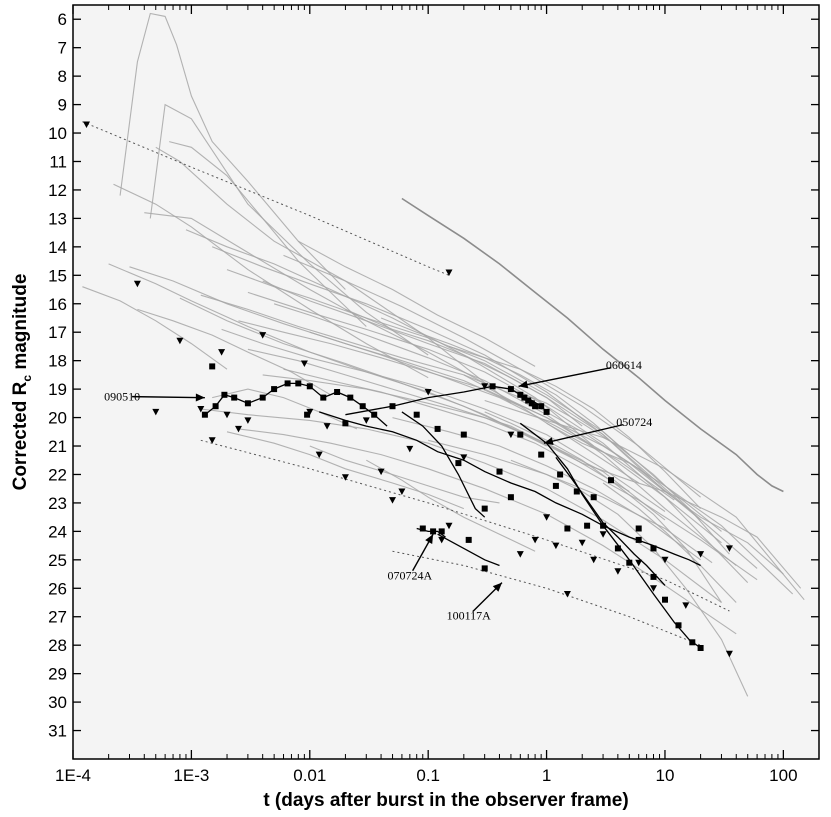 Image resolution: width=831 pixels, height=817 pixels. Describe the element at coordinates (62, 19) in the screenshot. I see `y-tick-label-6: 6` at that location.